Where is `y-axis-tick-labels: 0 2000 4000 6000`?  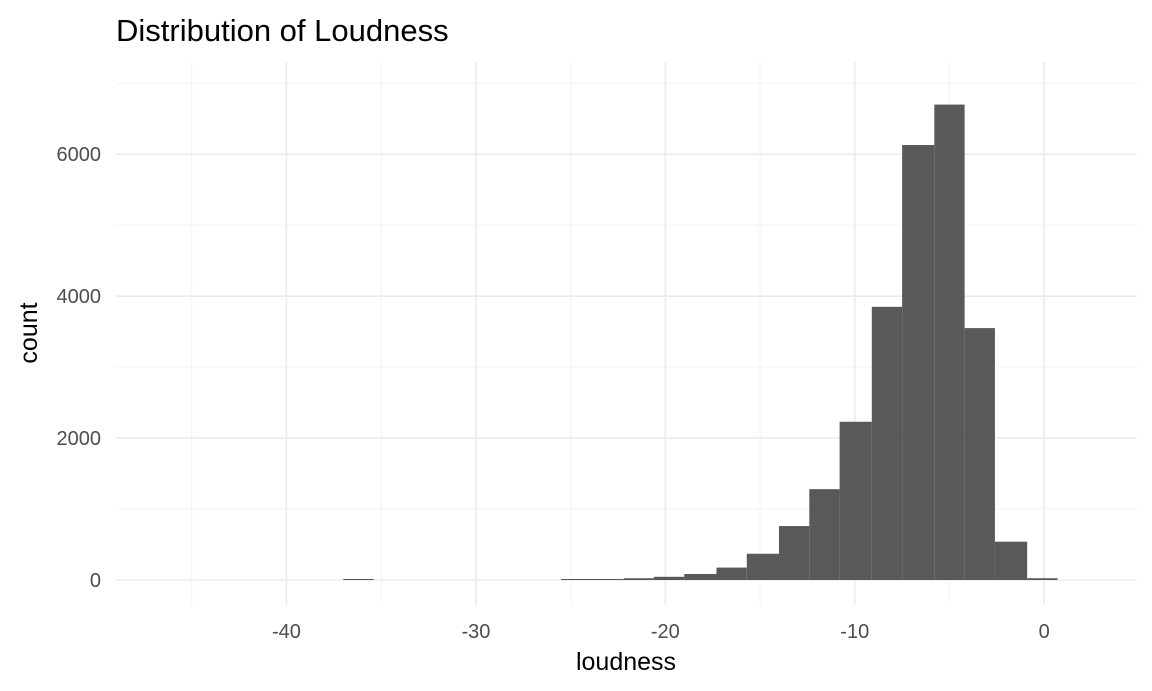 y-axis-tick-labels: 0 2000 4000 6000 is located at coordinates (79, 368).